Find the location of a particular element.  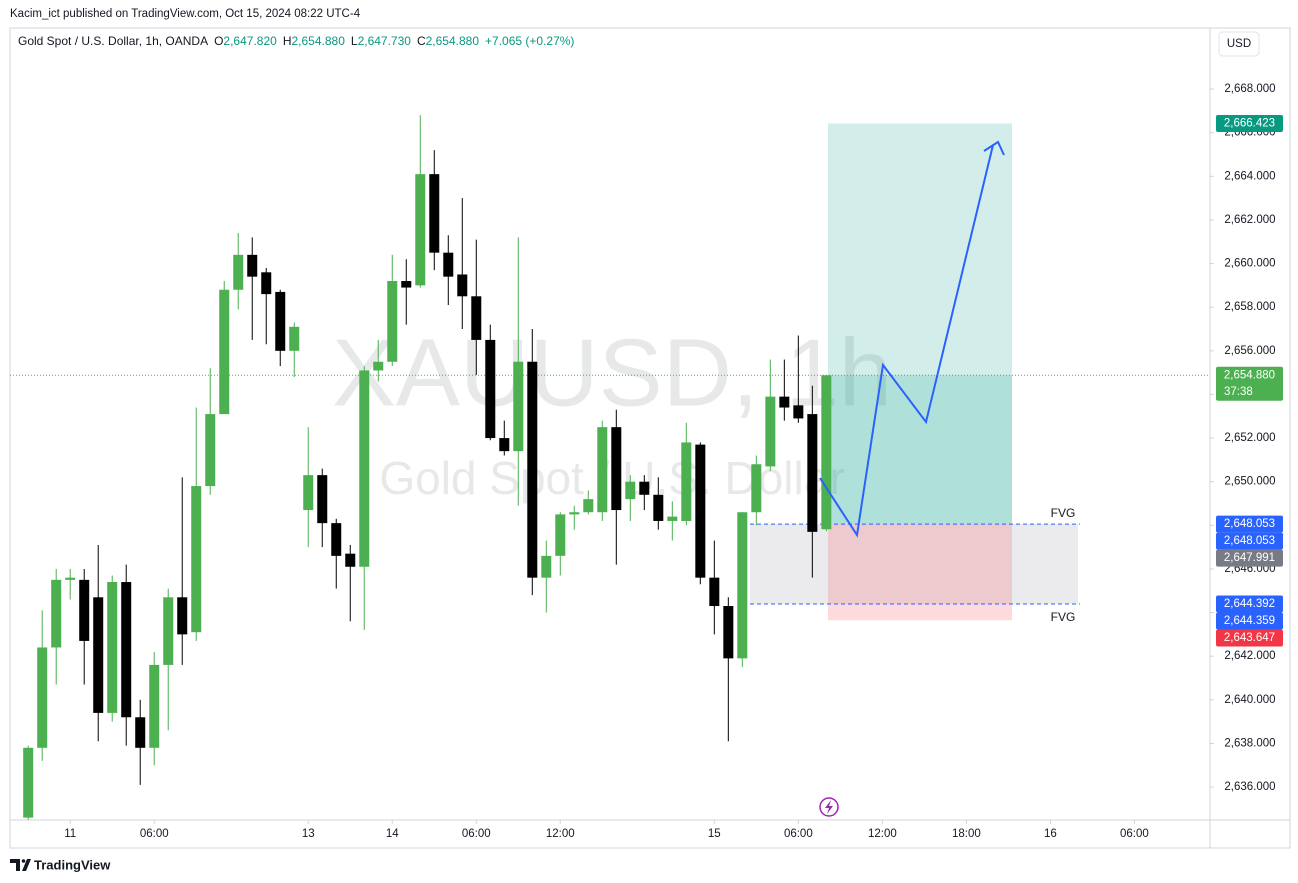

projection-path is located at coordinates (906, 341).